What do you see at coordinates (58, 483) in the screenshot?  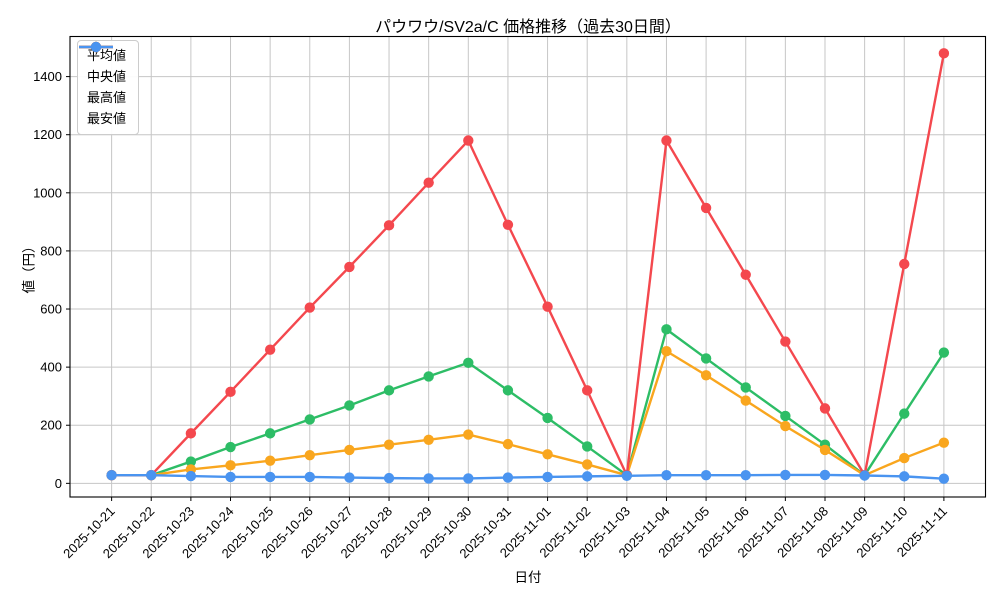 I see `y-tick-label: 0` at bounding box center [58, 483].